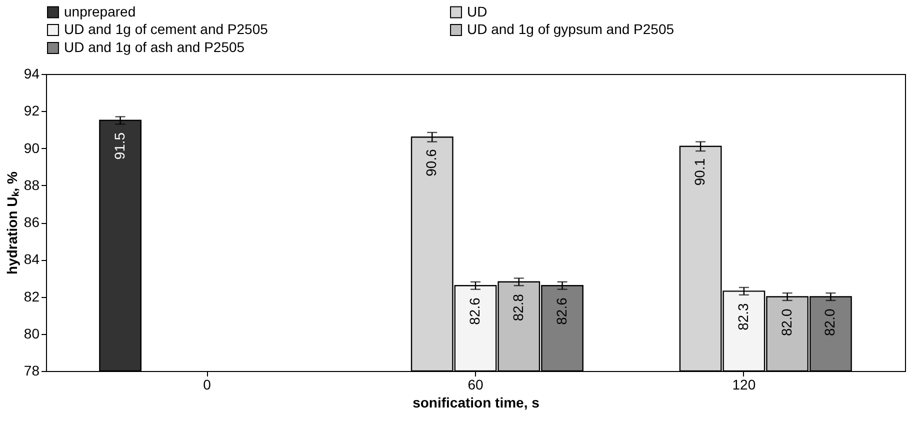  What do you see at coordinates (154, 47) in the screenshot?
I see `legend-label: UD and 1g of ash and P2505` at bounding box center [154, 47].